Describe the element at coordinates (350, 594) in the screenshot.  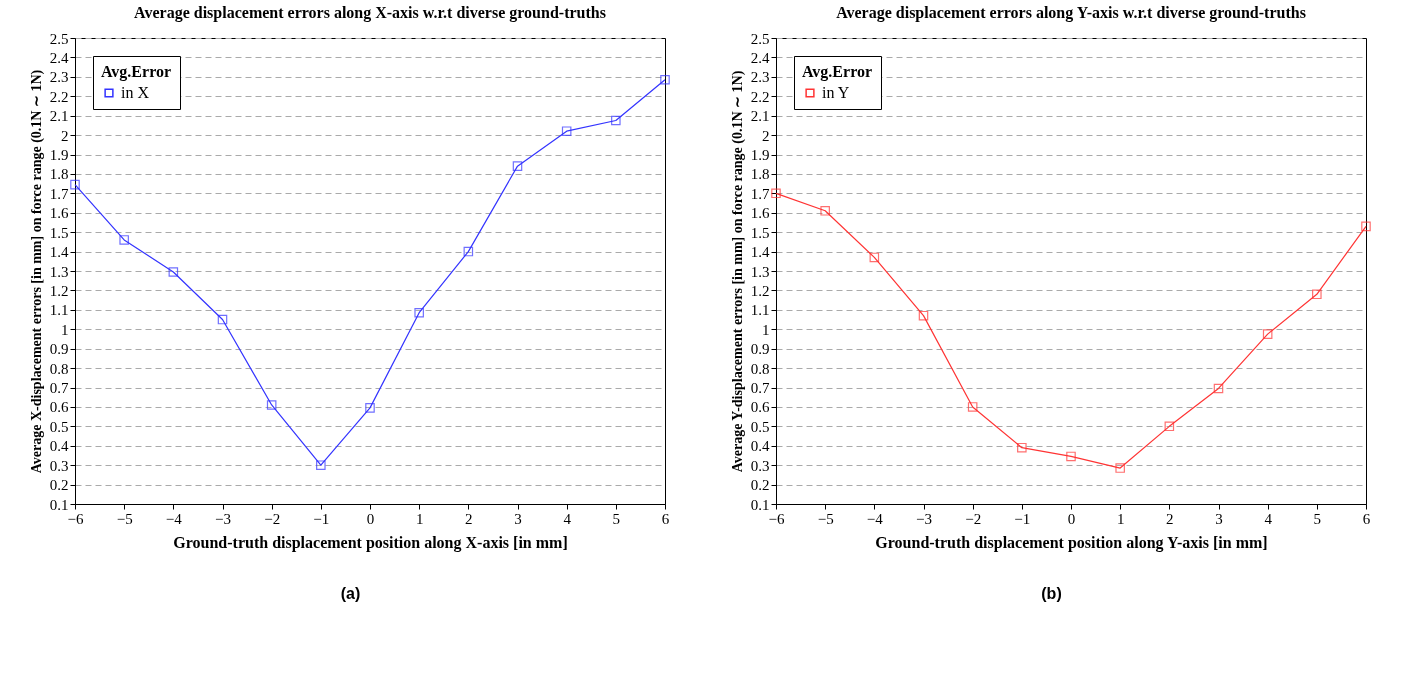
I see `text: (a)` at that location.